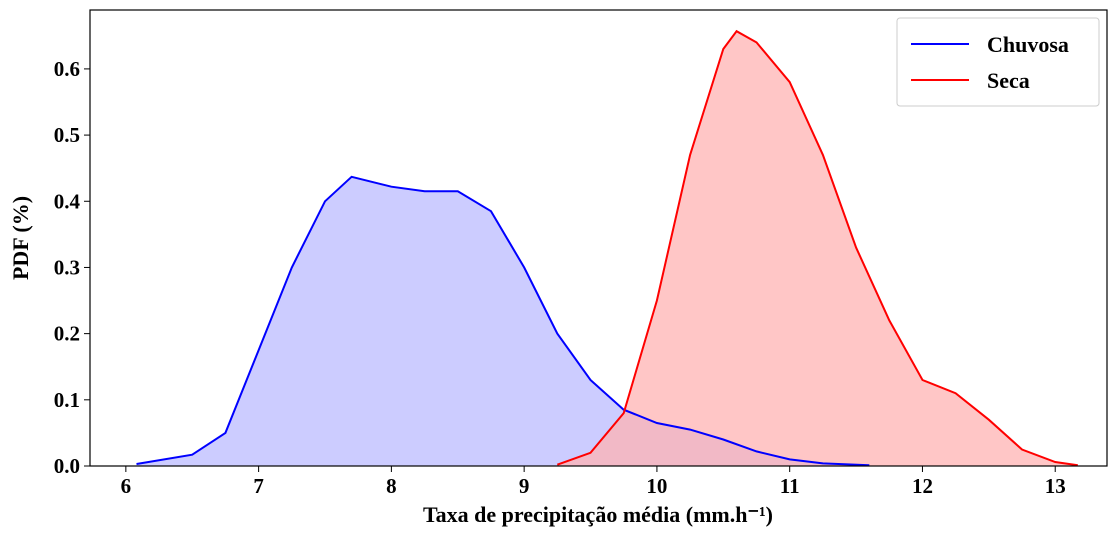 The height and width of the screenshot is (539, 1118). What do you see at coordinates (126, 486) in the screenshot?
I see `x-tick-label: 6` at bounding box center [126, 486].